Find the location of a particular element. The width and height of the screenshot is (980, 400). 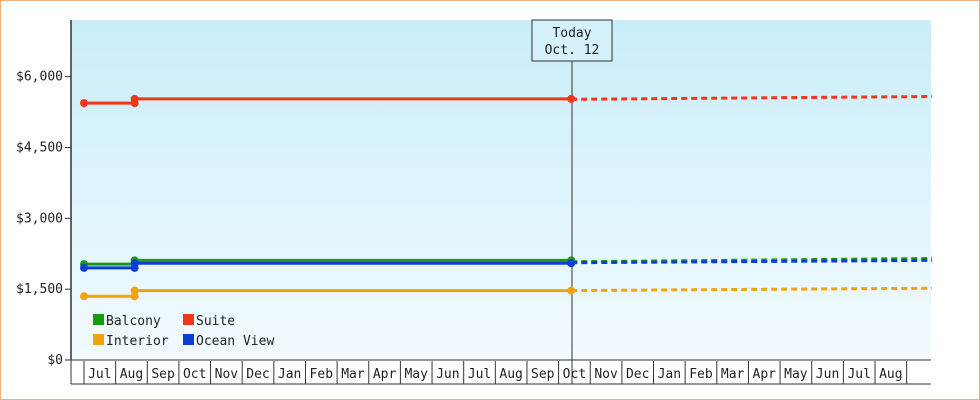

today-label: Today is located at coordinates (571, 33).